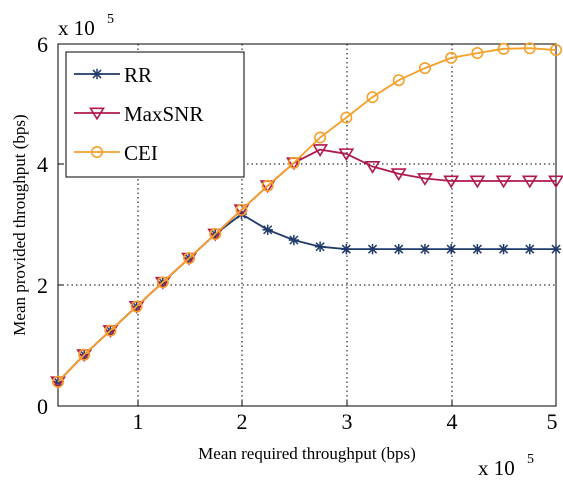 This screenshot has width=563, height=484. I want to click on legend-sample-maxsnr, so click(97, 114).